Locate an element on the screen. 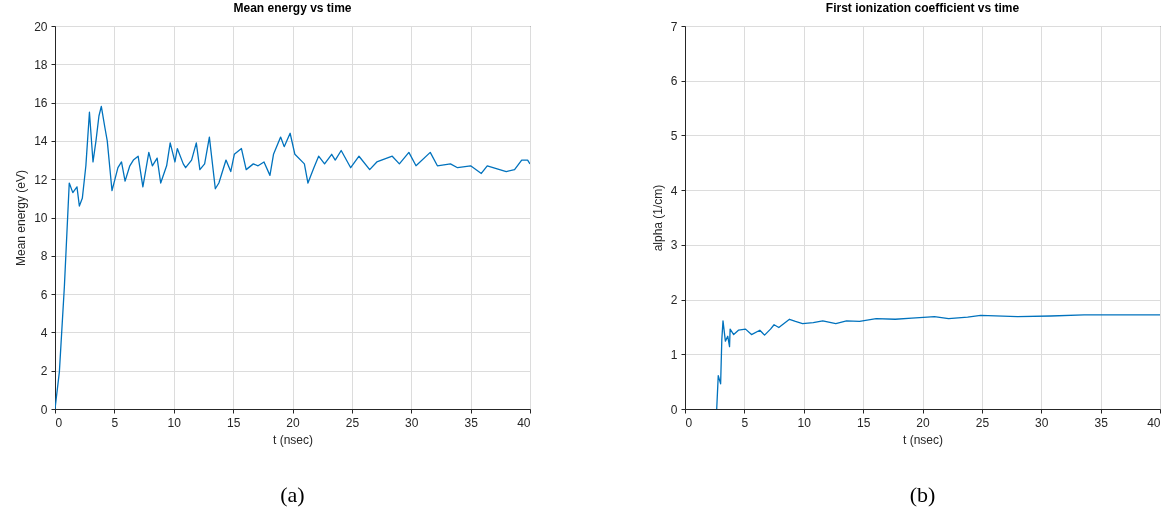 The image size is (1172, 522). text: (a) is located at coordinates (292, 495).